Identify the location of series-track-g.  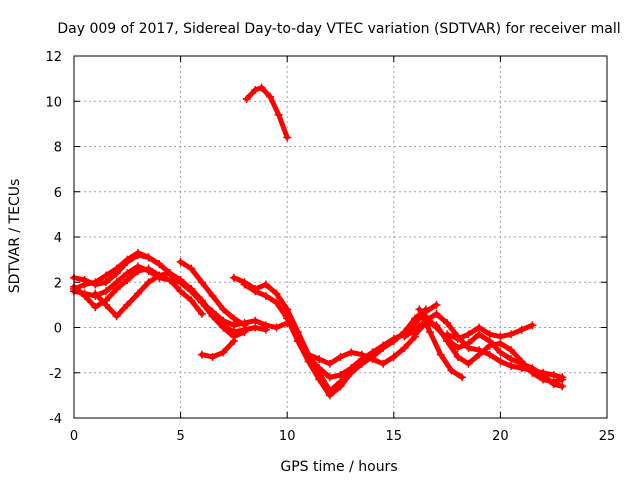
(217, 349).